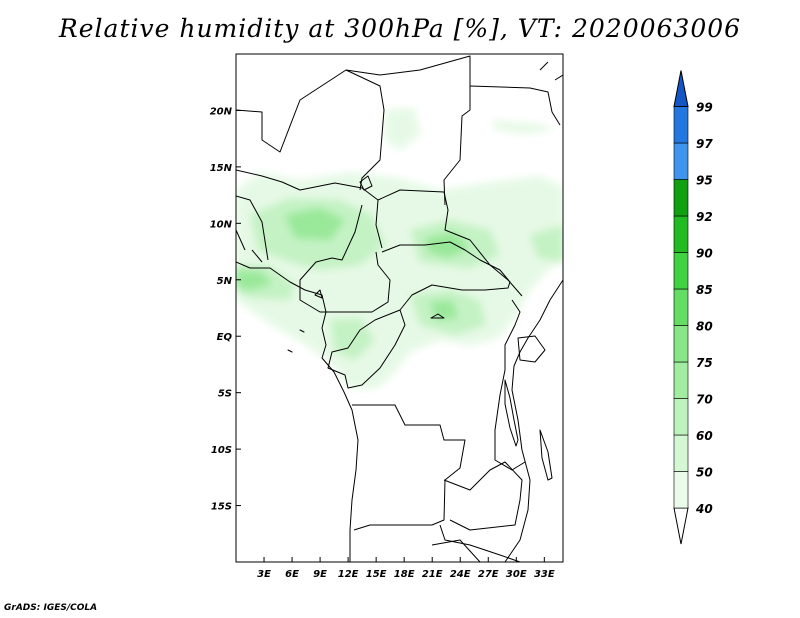 This screenshot has width=800, height=618. I want to click on lon-tick-label: 3E, so click(264, 574).